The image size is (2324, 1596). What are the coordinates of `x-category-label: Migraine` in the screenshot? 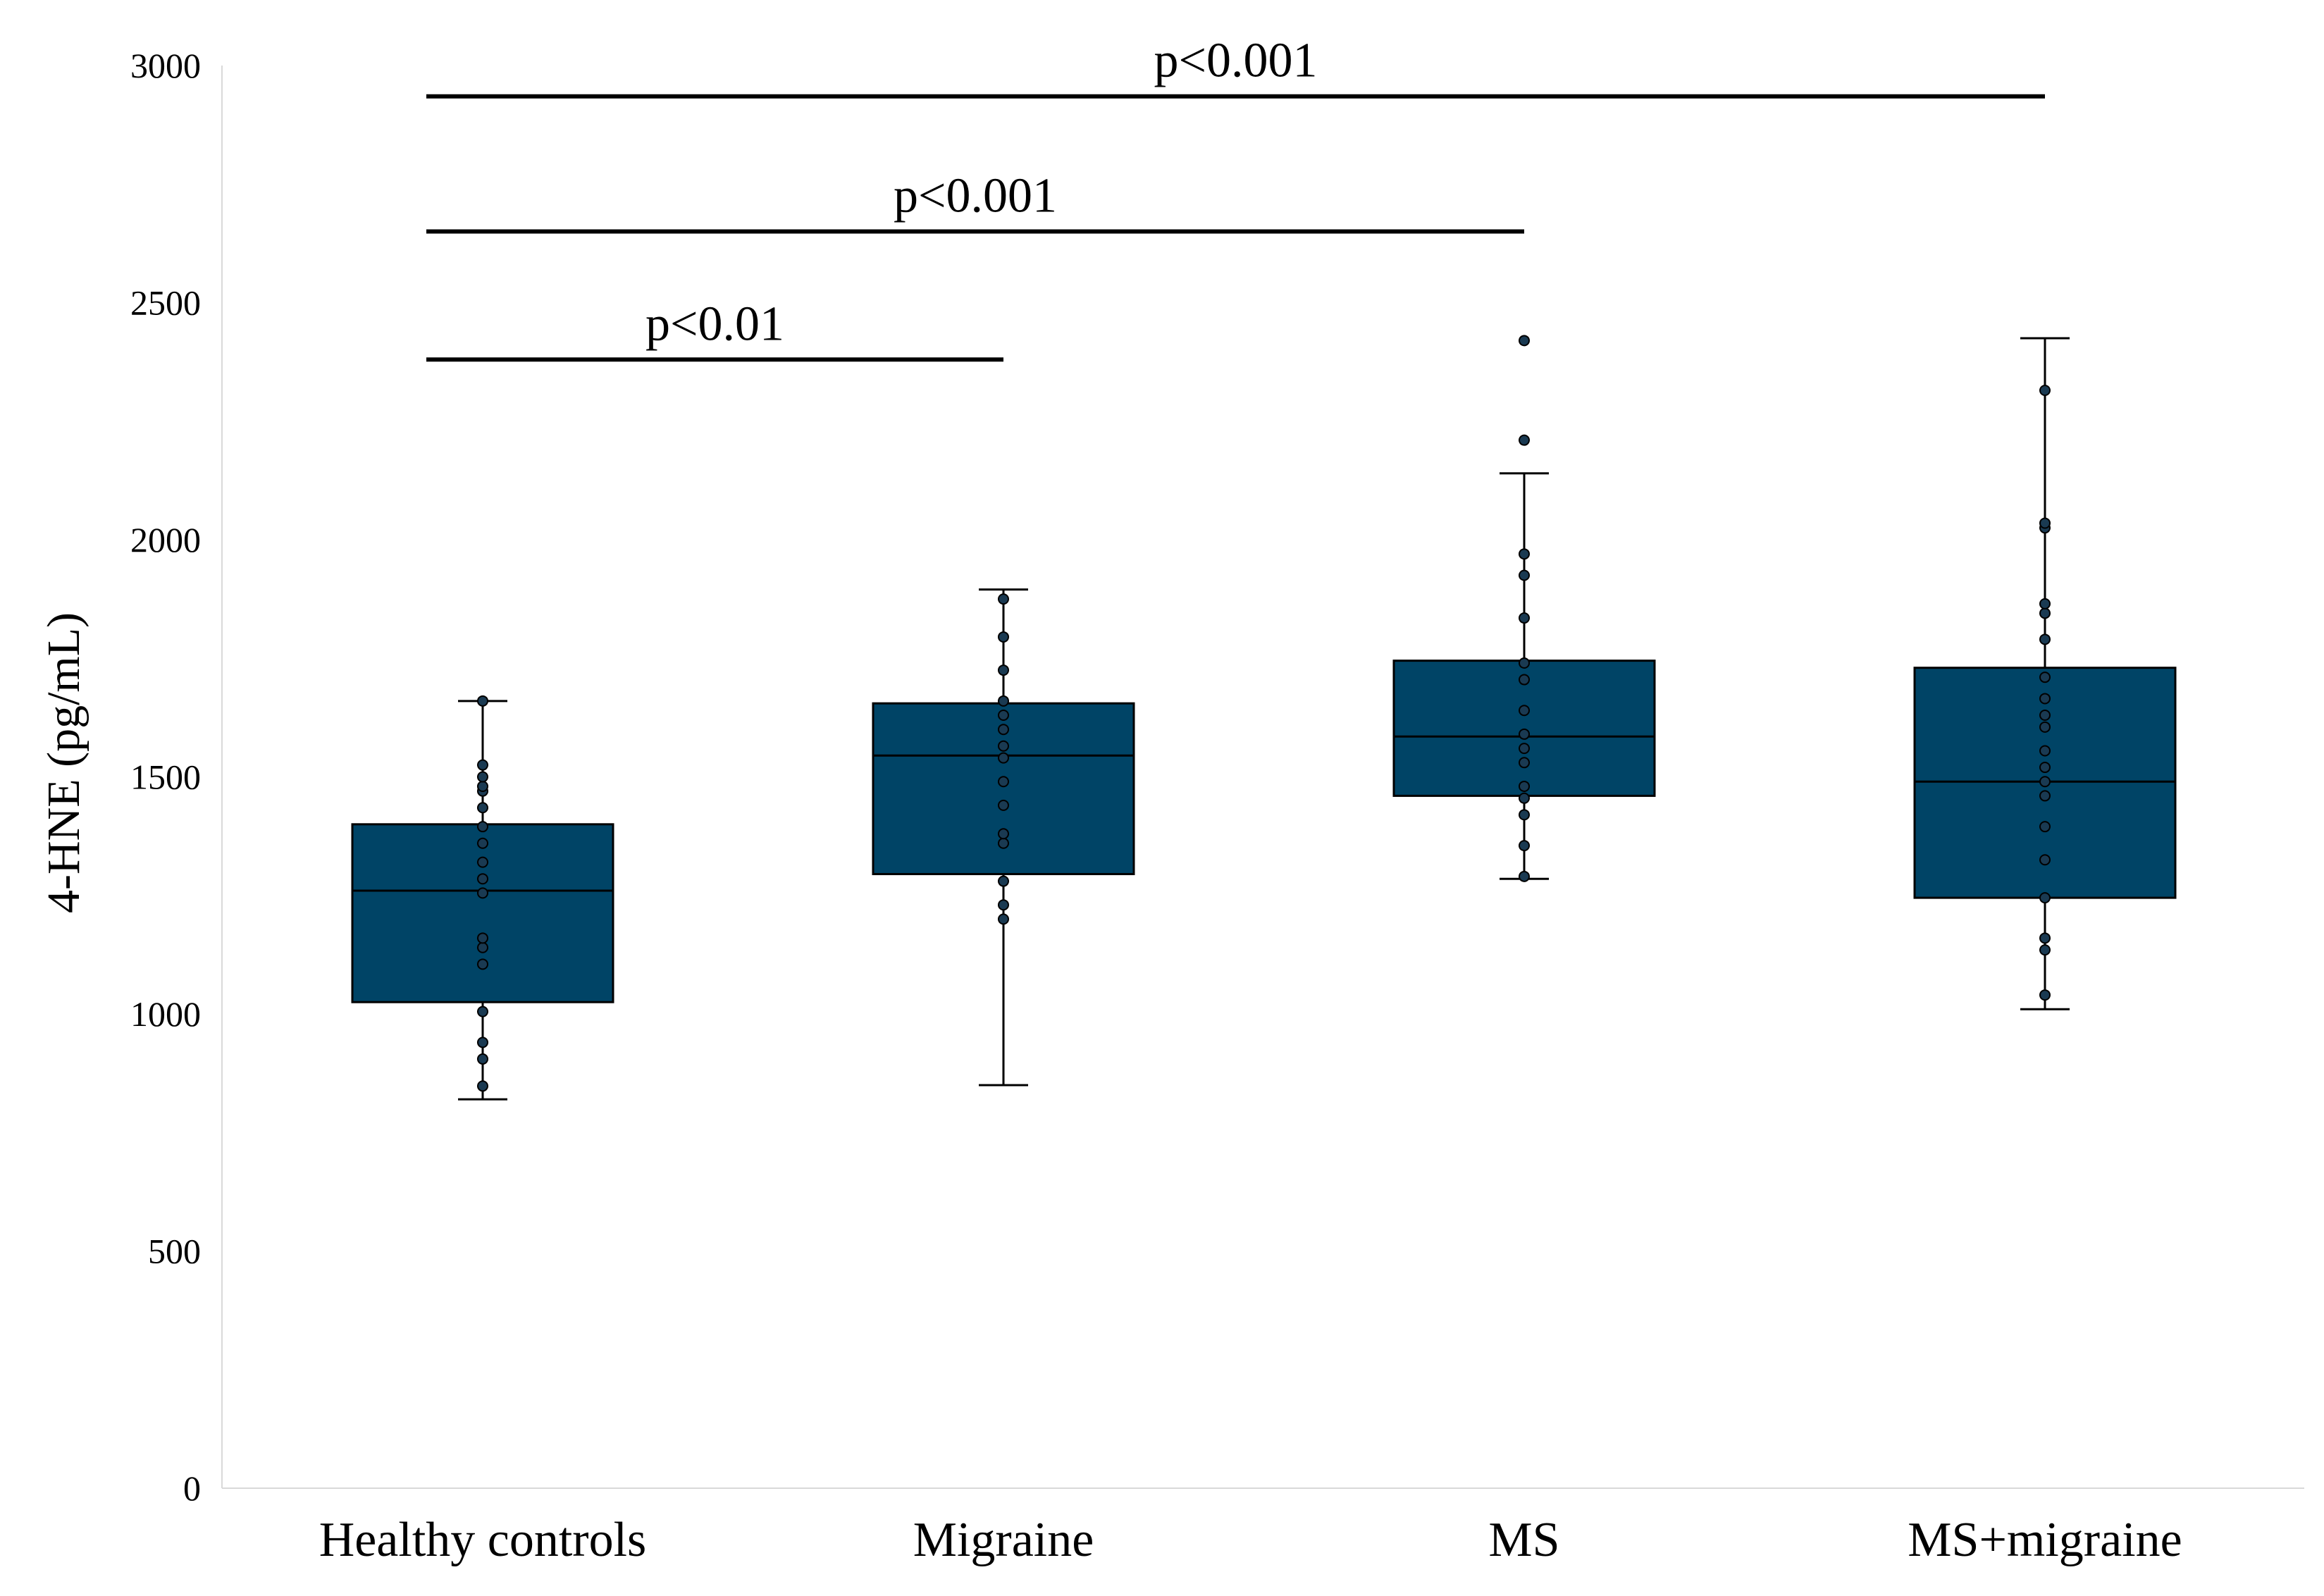 It's located at (1003, 1540).